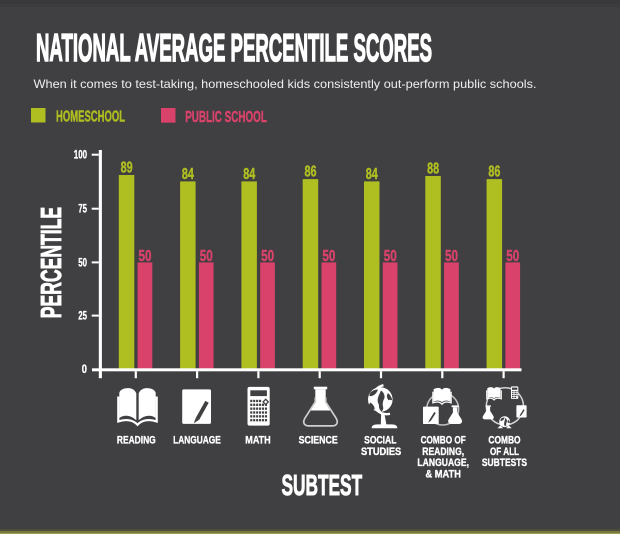 Image resolution: width=620 pixels, height=534 pixels. Describe the element at coordinates (380, 441) in the screenshot. I see `svg-text: SOCIAL` at that location.